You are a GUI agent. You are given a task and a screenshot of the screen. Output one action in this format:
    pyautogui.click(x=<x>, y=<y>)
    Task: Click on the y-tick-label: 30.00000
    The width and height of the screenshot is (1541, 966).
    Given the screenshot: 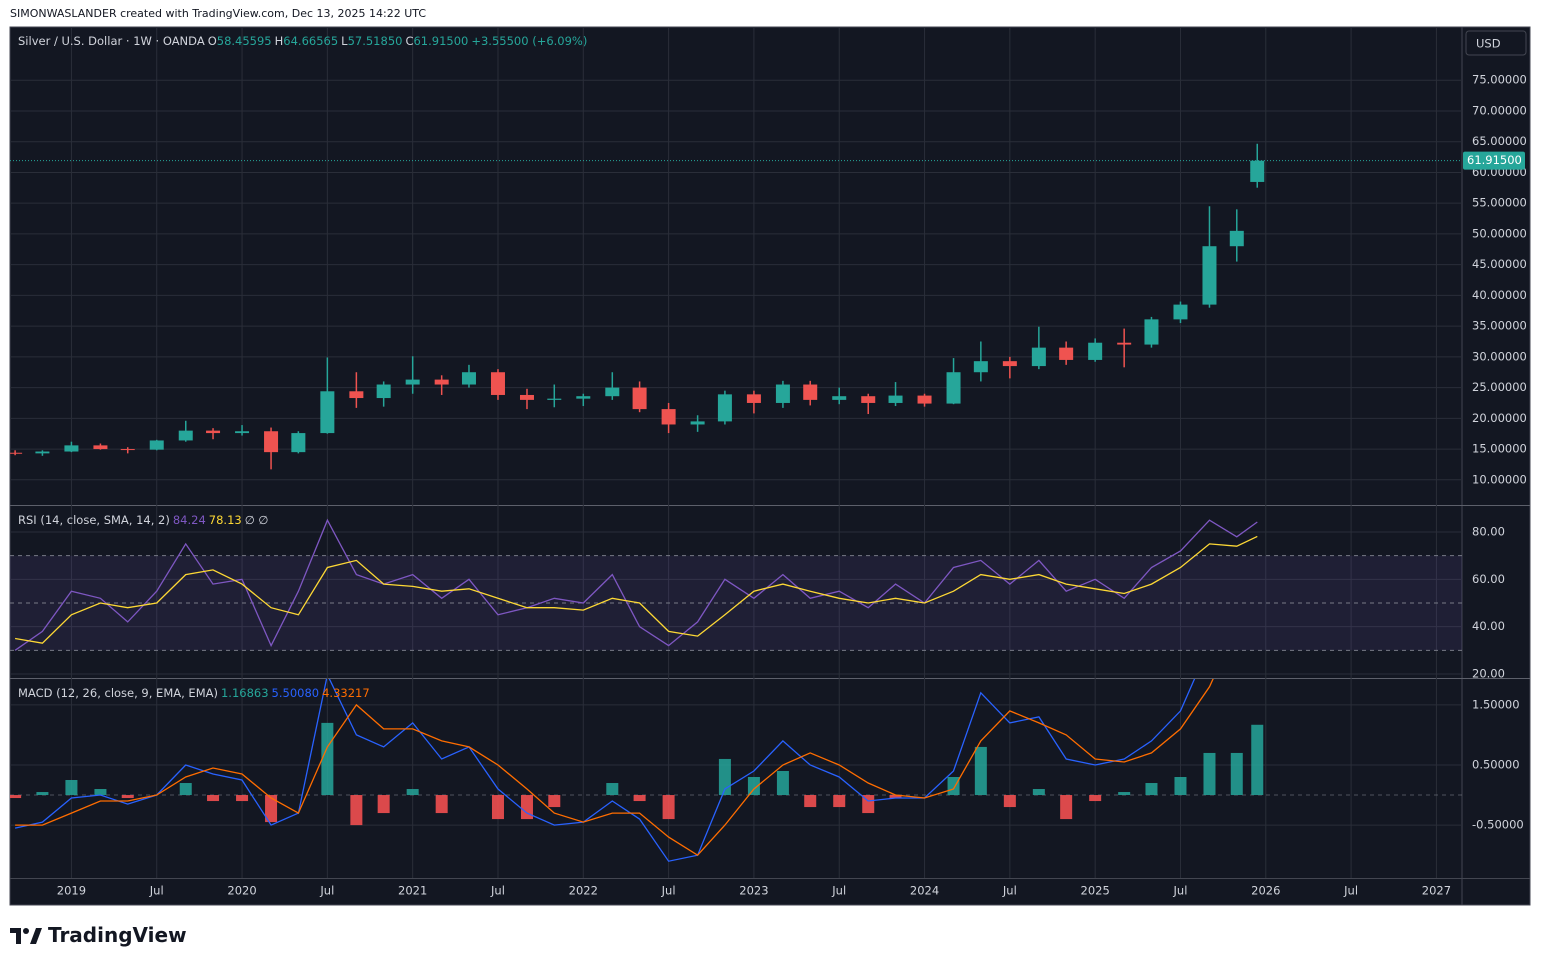 What is the action you would take?
    pyautogui.click(x=1499, y=356)
    